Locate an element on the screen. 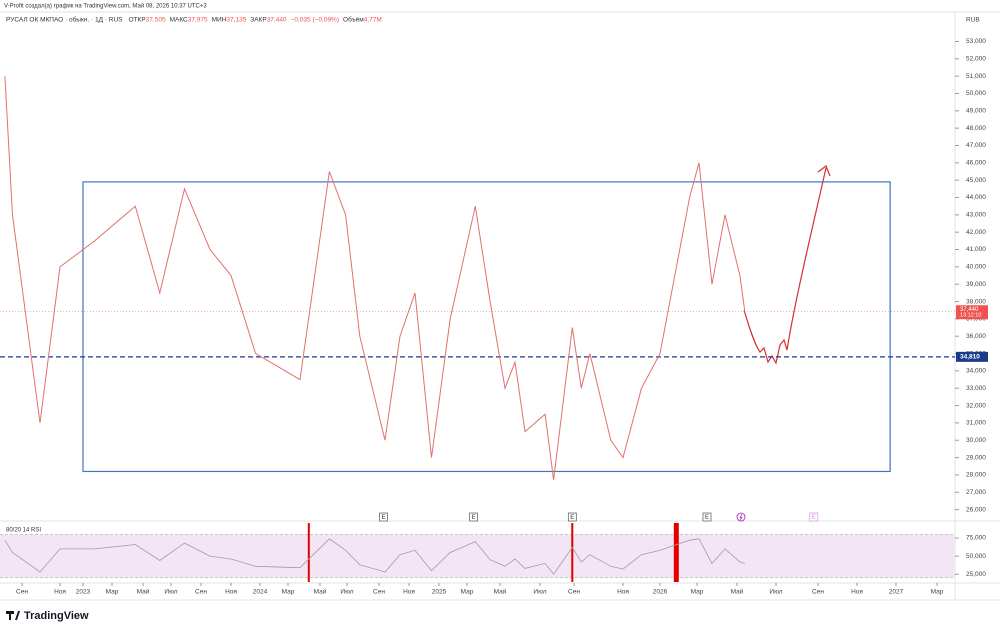 This screenshot has width=1000, height=629. y-tick-label: 36,000 is located at coordinates (976, 336).